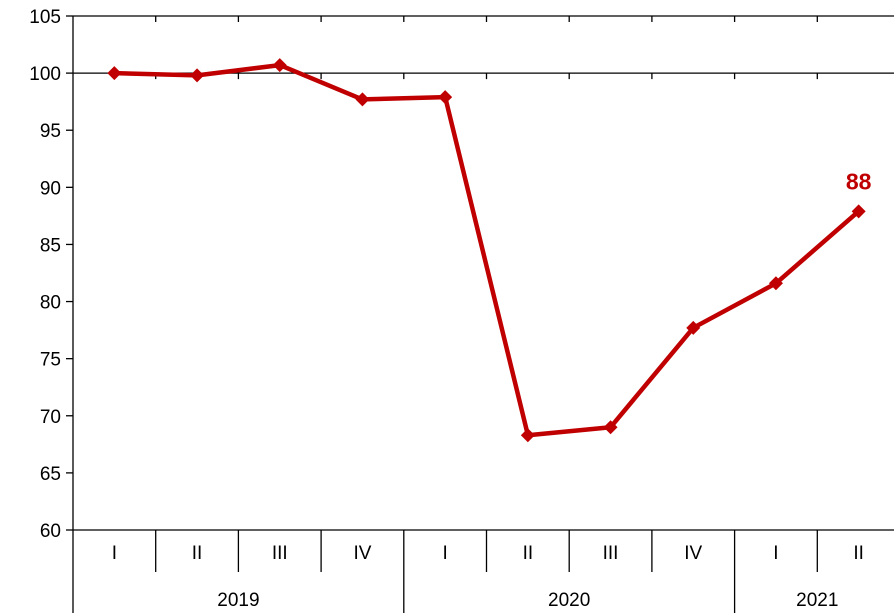  I want to click on y-tick-label: 65, so click(50, 474).